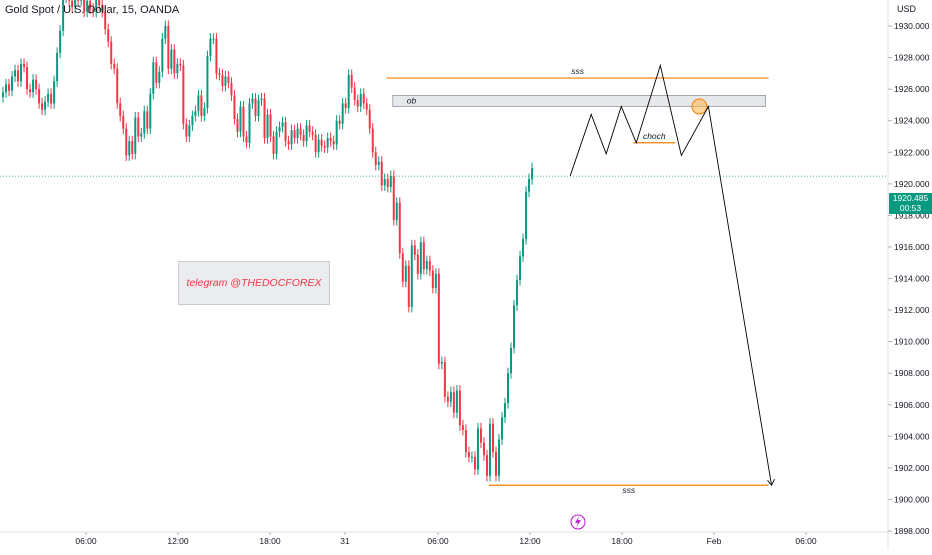  I want to click on y-tick-label: 1922.000, so click(912, 152).